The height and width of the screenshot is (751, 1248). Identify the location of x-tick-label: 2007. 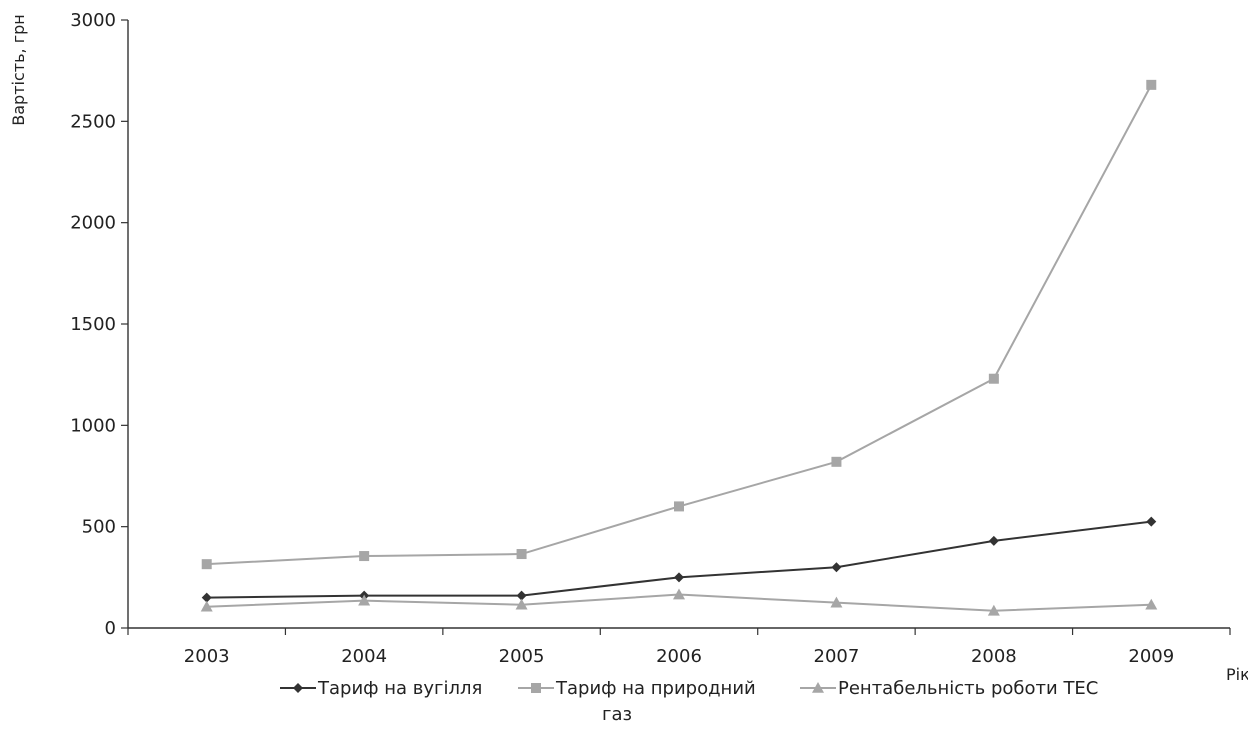
(837, 656).